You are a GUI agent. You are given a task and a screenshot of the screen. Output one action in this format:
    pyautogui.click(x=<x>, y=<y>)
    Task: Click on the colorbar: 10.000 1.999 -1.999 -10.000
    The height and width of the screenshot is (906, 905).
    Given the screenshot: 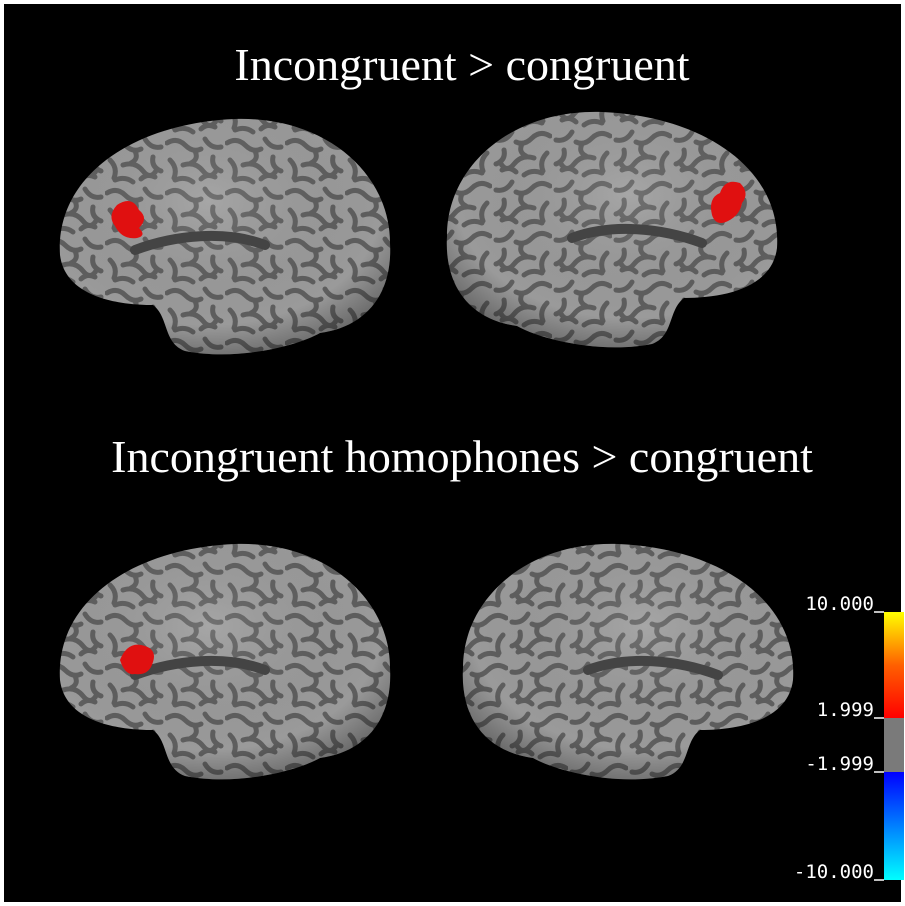 What is the action you would take?
    pyautogui.click(x=849, y=738)
    